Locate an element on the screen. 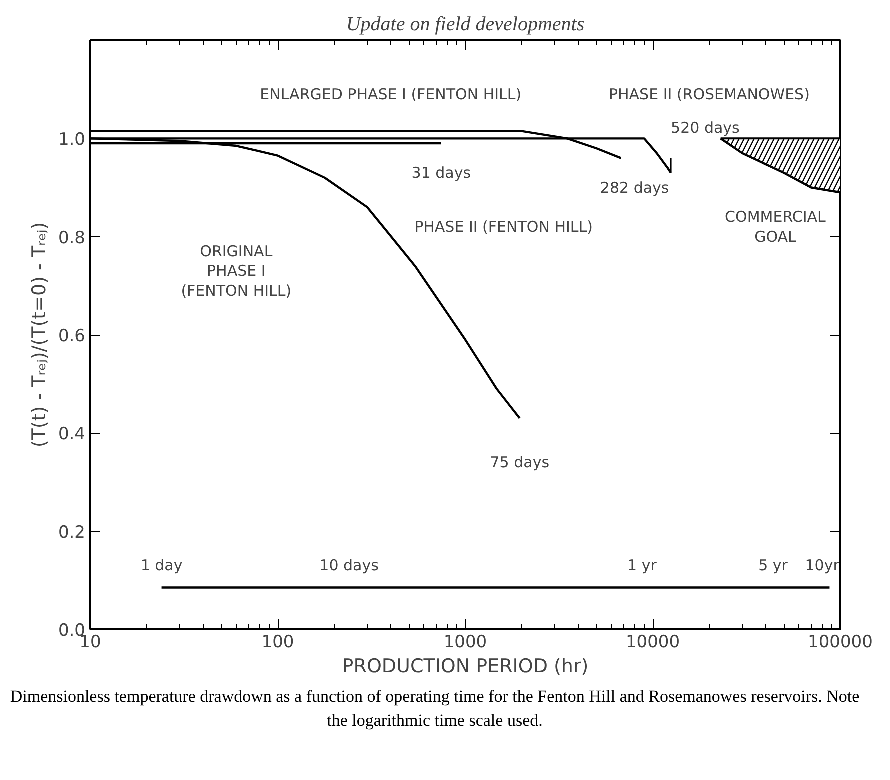 The height and width of the screenshot is (780, 890). y-tick-label: 0.8 is located at coordinates (72, 238).